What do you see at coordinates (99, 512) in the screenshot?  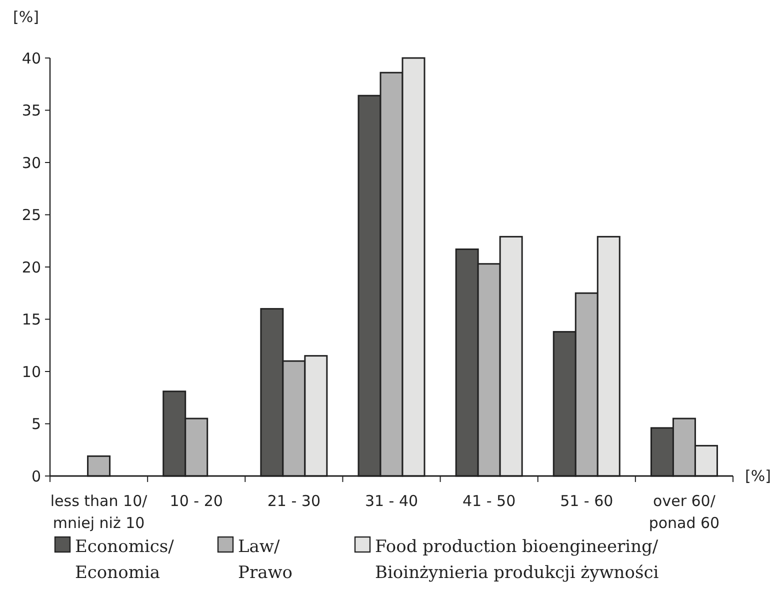 I see `x-tick-label: less than 10/ mniej niż 10` at bounding box center [99, 512].